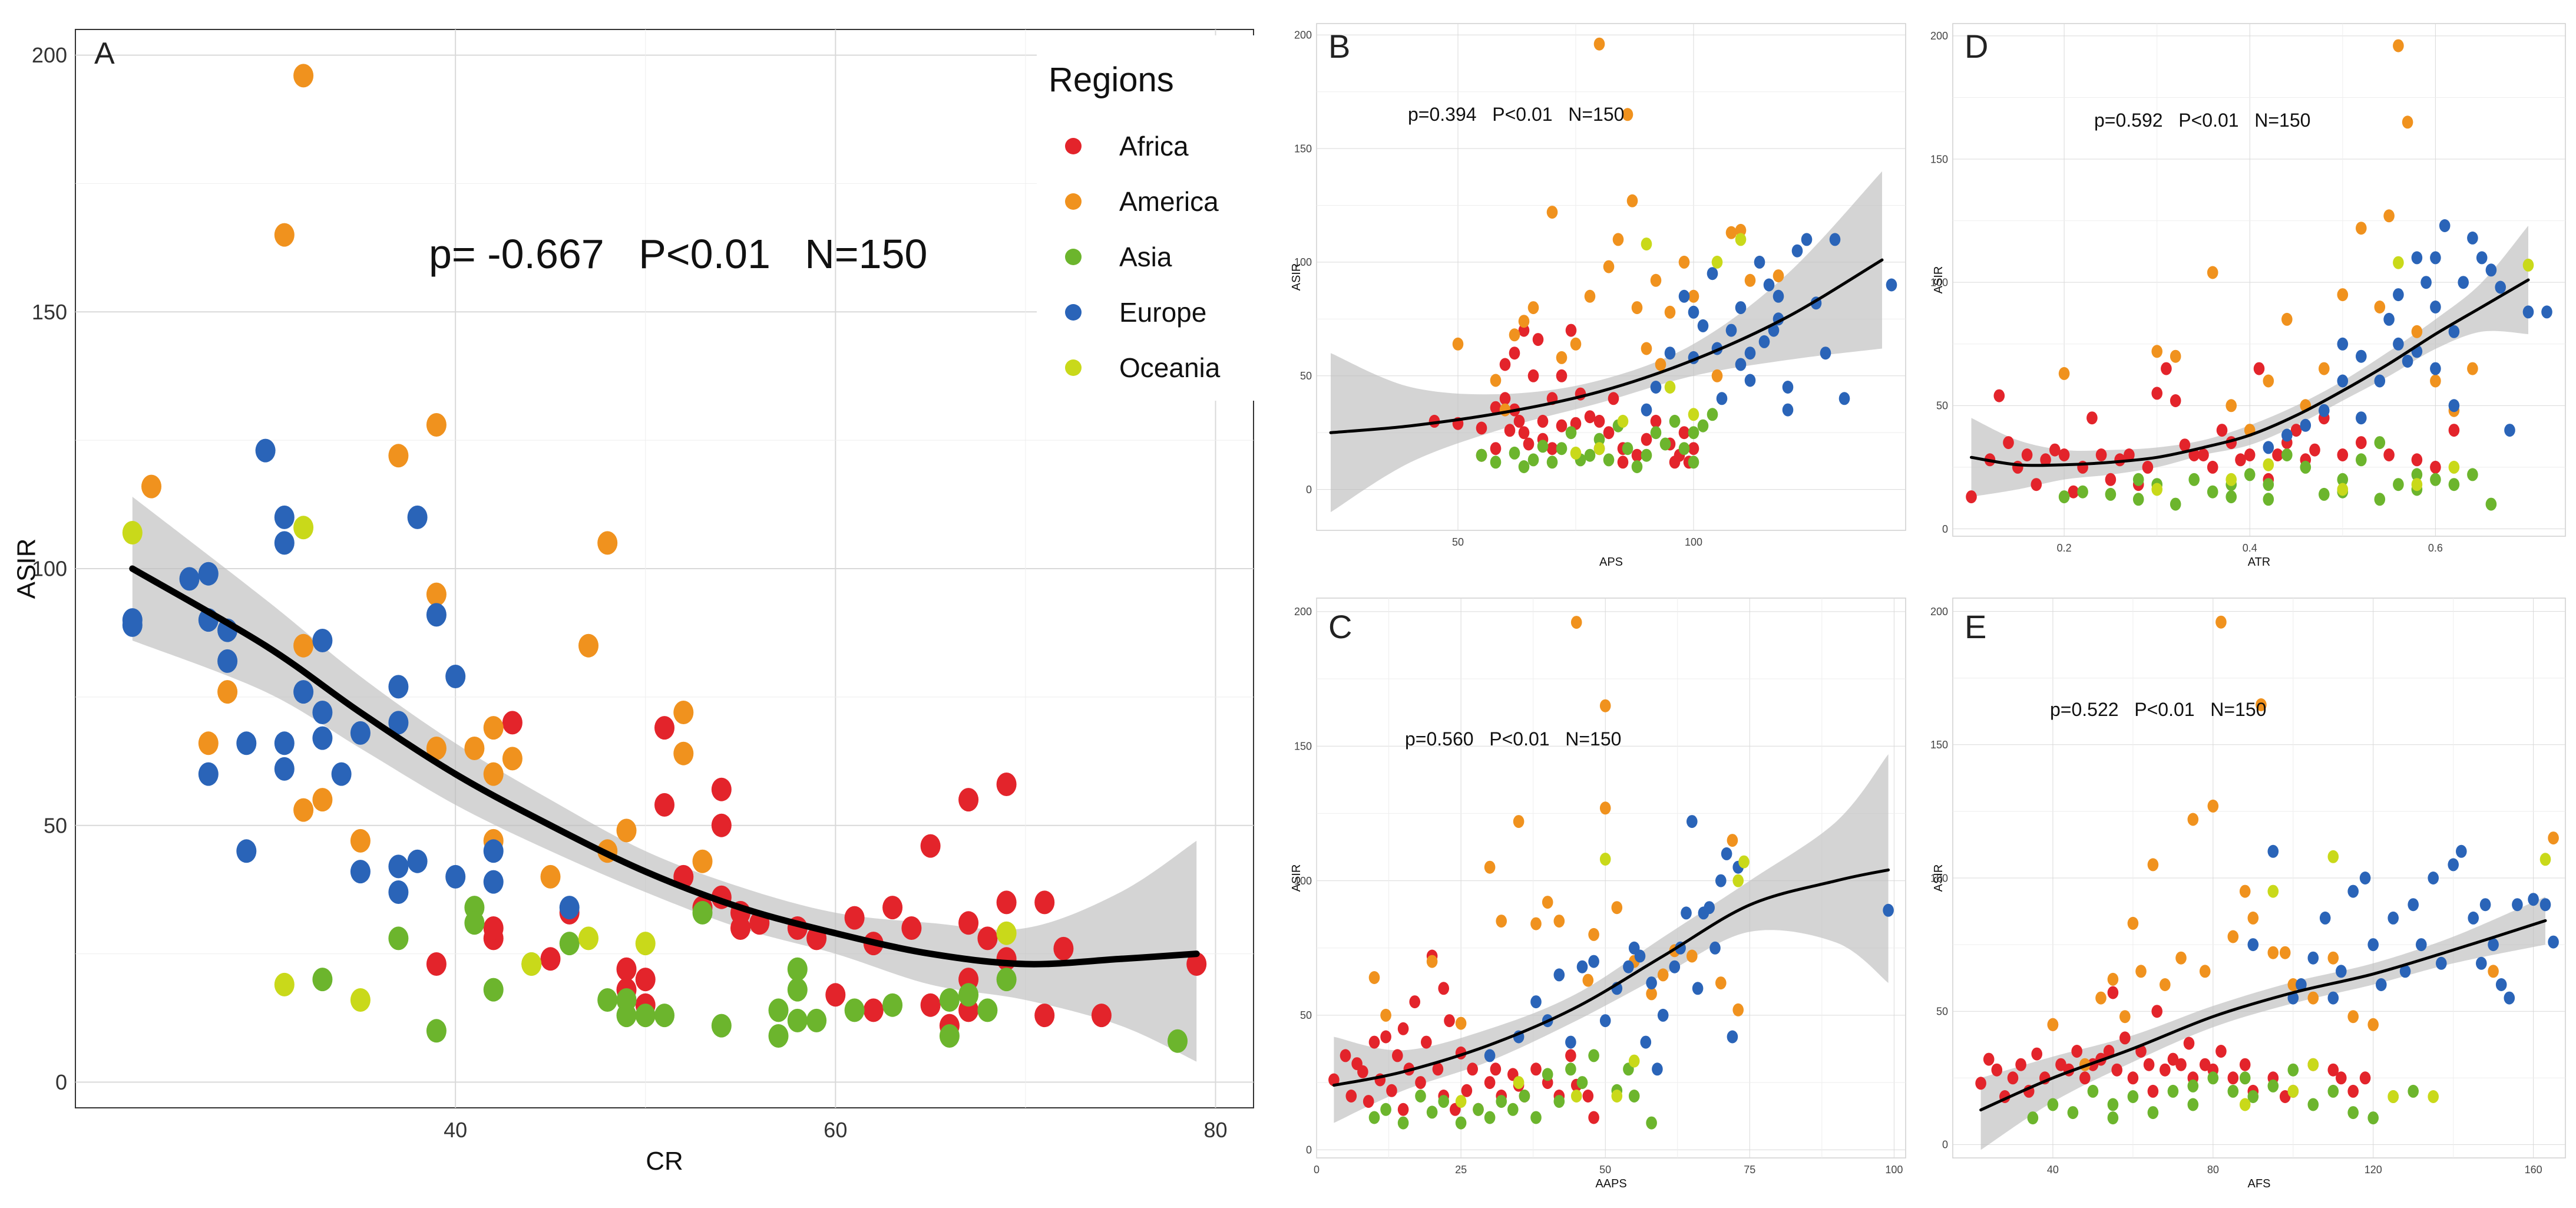 This screenshot has height=1208, width=2576. What do you see at coordinates (2223, 1094) in the screenshot?
I see `chart-e-series-asia` at bounding box center [2223, 1094].